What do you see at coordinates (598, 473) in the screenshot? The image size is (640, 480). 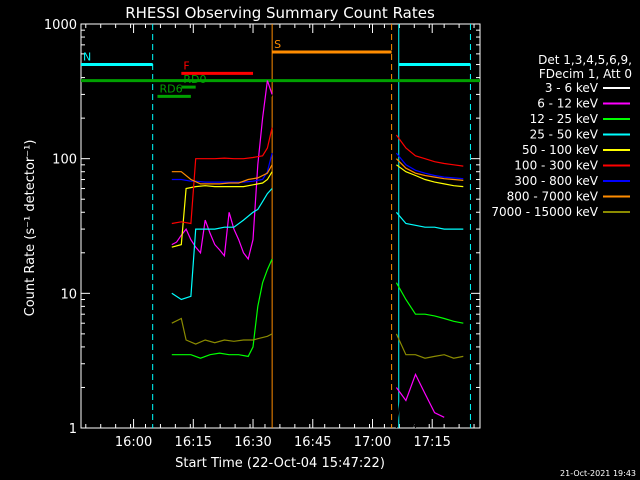 I see `date-stamp: 21-Oct-2021 19:43` at bounding box center [598, 473].